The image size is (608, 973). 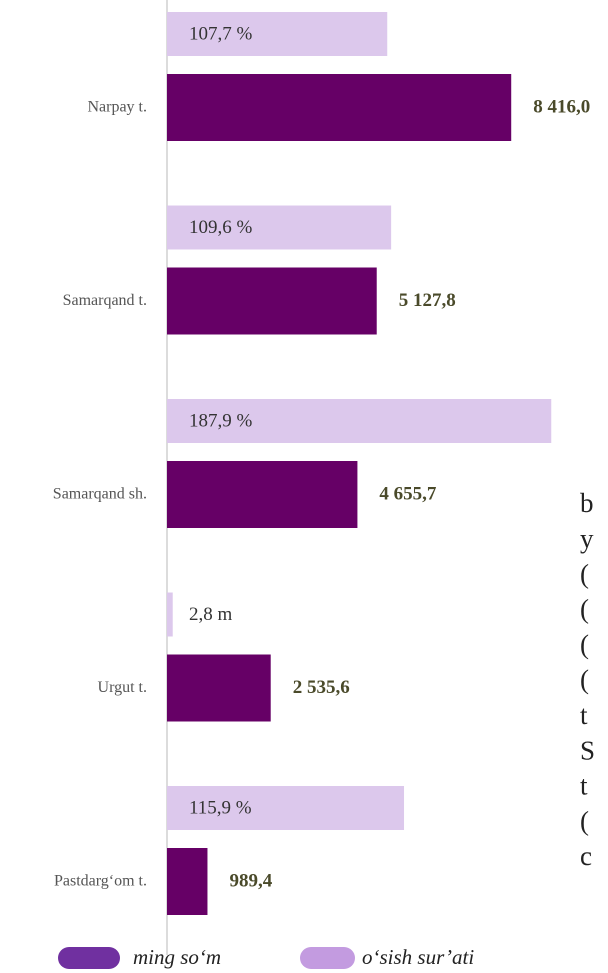 I want to click on value-label: 4 655,7, so click(x=408, y=493).